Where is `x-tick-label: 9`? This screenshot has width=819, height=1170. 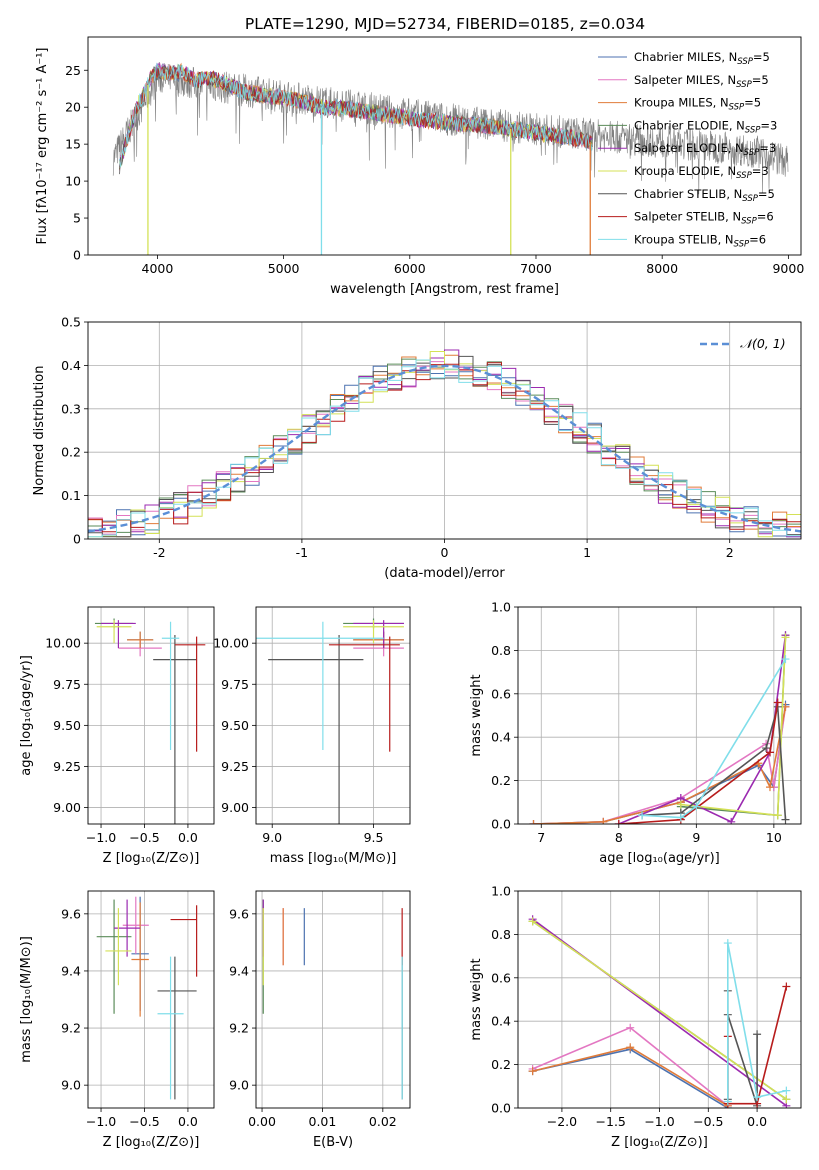 x-tick-label: 9 is located at coordinates (696, 837).